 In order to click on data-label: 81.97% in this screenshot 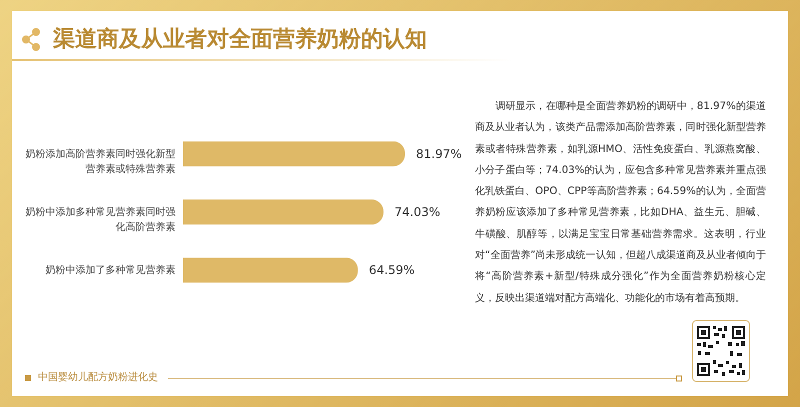, I will do `click(439, 153)`.